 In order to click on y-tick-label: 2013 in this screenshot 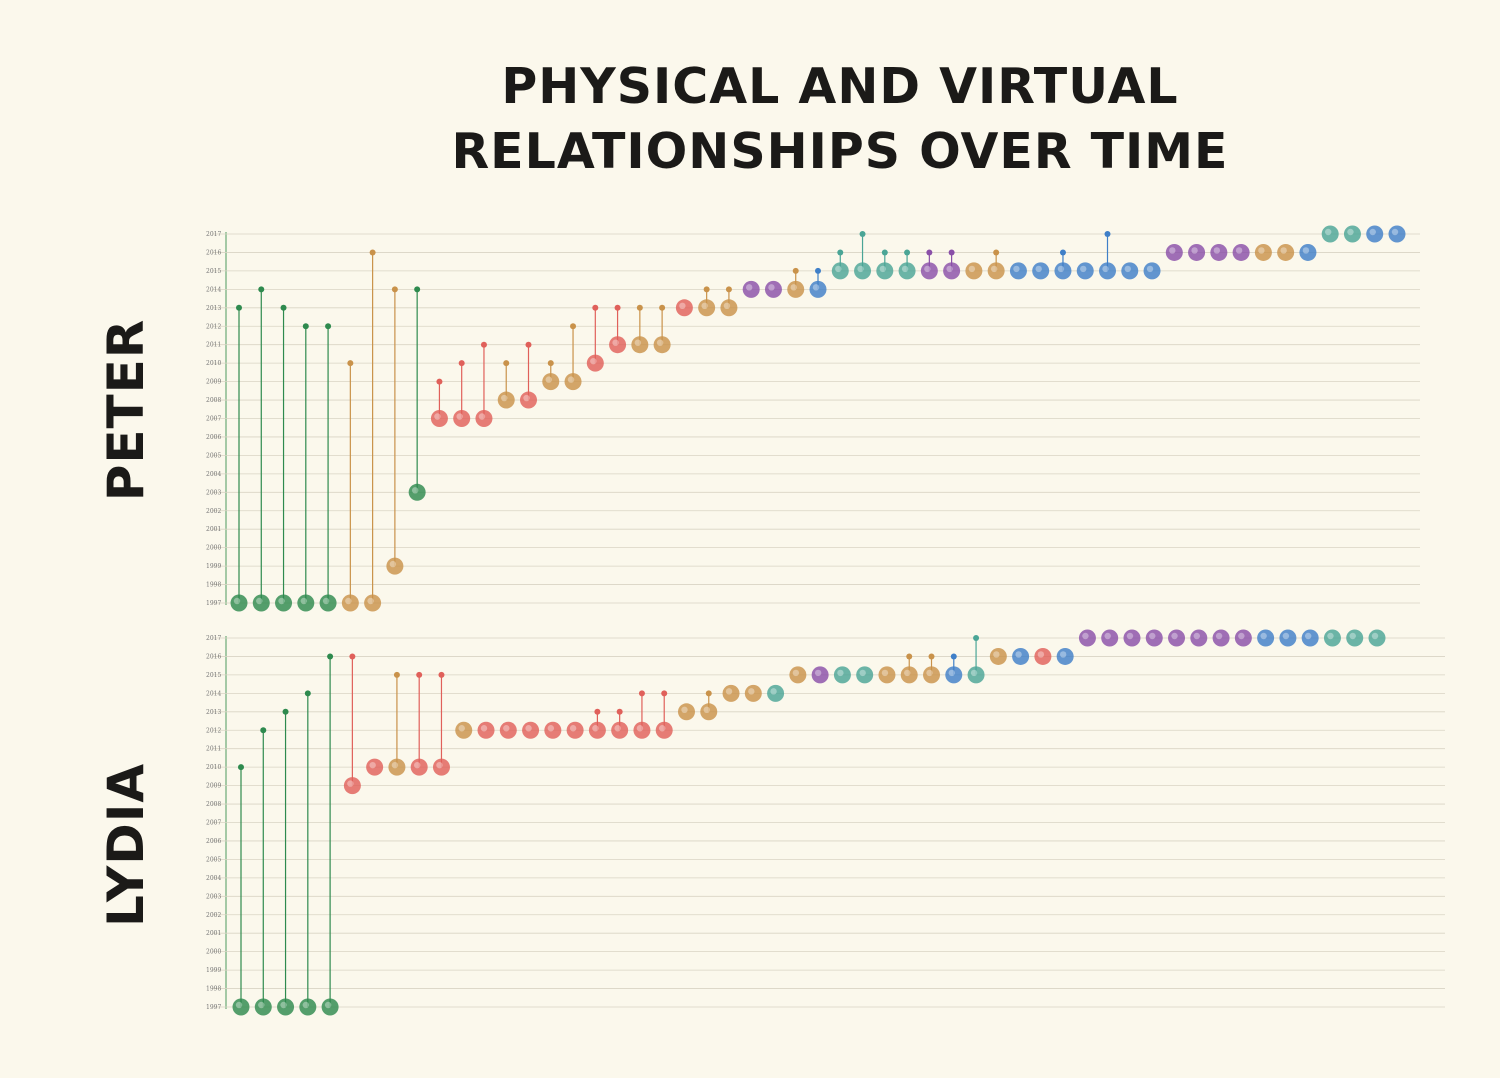, I will do `click(213, 712)`.